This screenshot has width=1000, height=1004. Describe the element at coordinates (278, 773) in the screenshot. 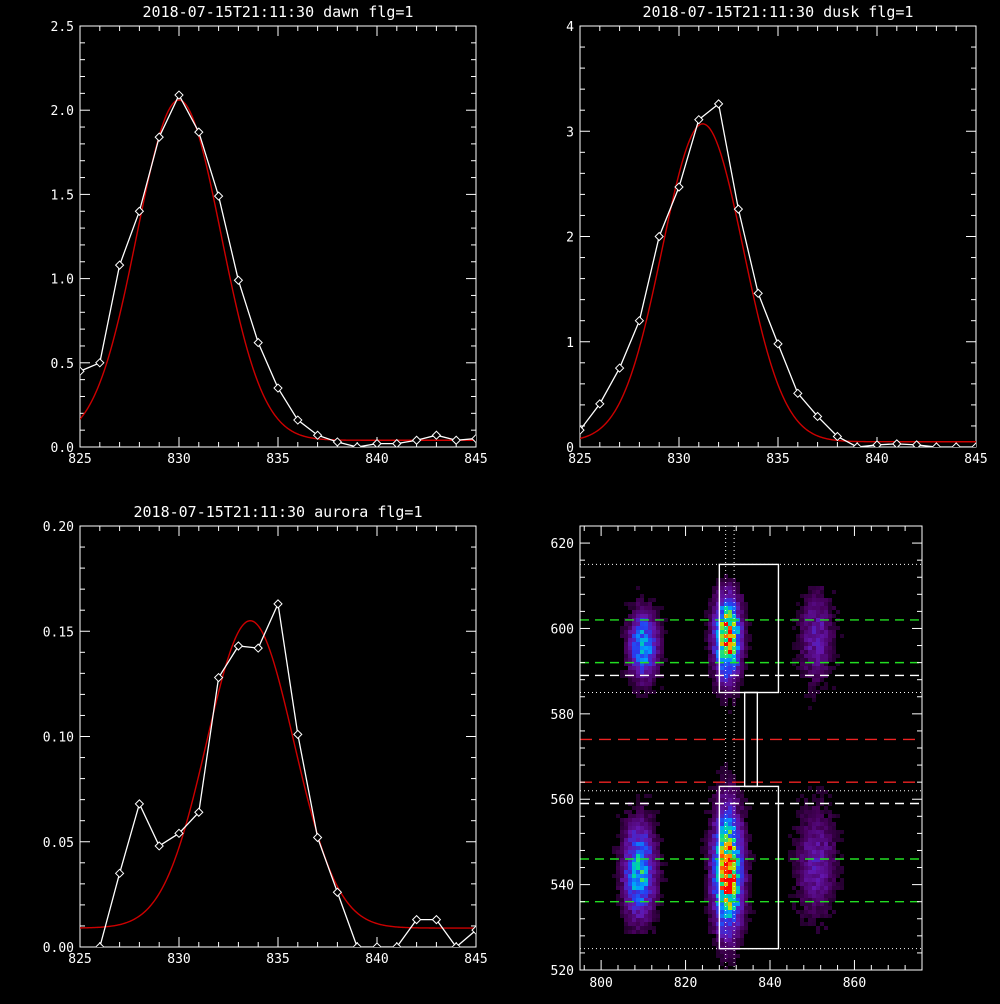

I see `plot-area` at that location.